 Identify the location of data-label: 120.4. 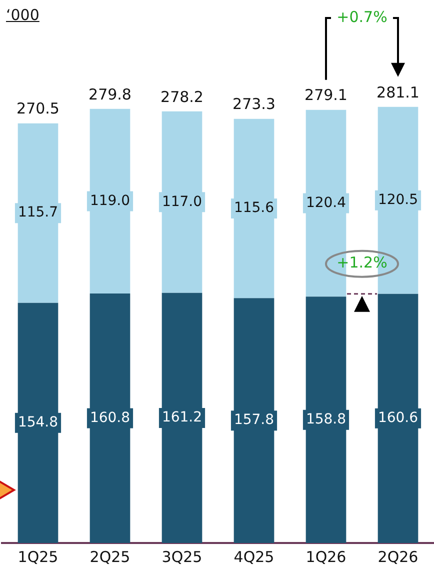
(326, 202).